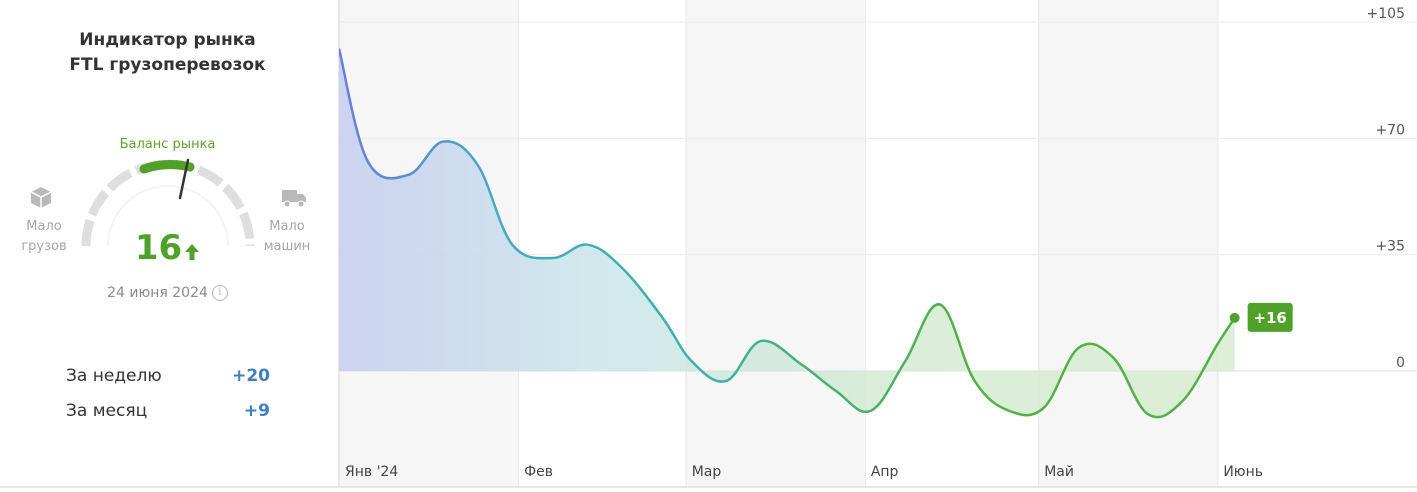 This screenshot has width=1417, height=492. I want to click on truck-icon, so click(294, 199).